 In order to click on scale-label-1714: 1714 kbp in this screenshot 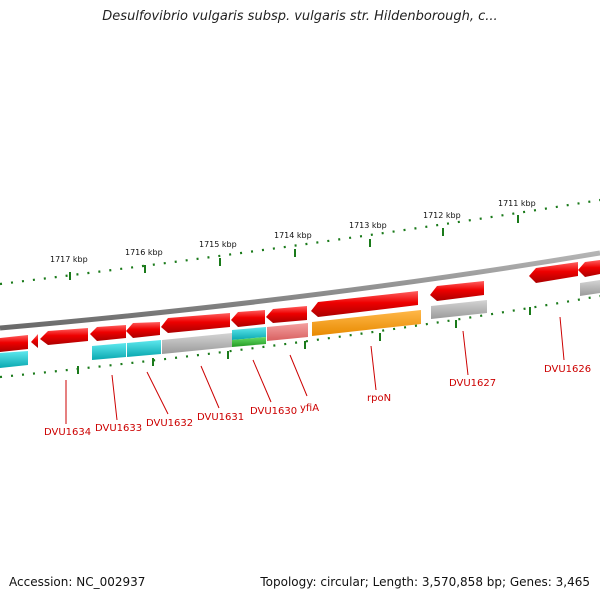, I will do `click(293, 235)`.